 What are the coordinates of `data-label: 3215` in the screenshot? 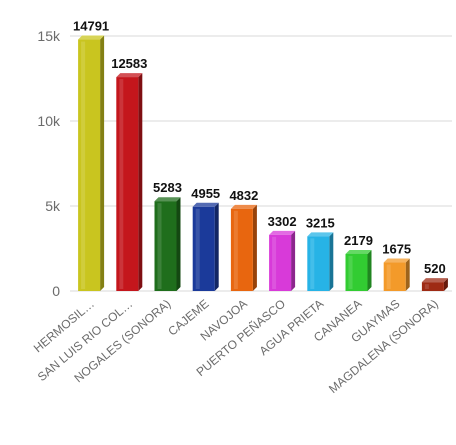 It's located at (320, 222).